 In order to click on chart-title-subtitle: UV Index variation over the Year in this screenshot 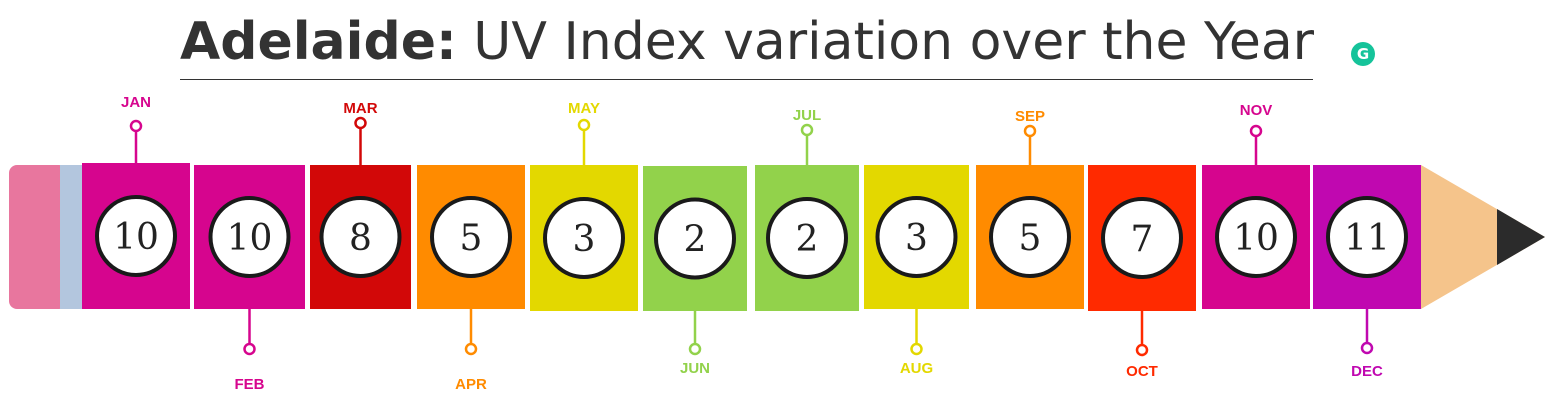, I will do `click(894, 42)`.